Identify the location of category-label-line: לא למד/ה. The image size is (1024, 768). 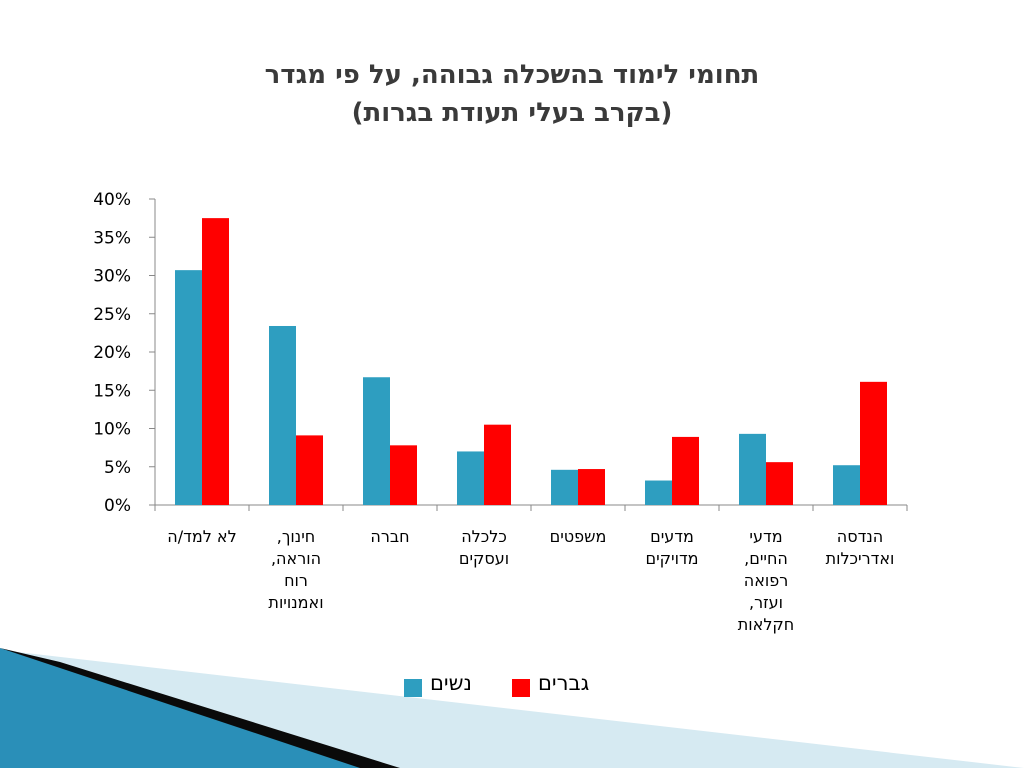
(202, 536).